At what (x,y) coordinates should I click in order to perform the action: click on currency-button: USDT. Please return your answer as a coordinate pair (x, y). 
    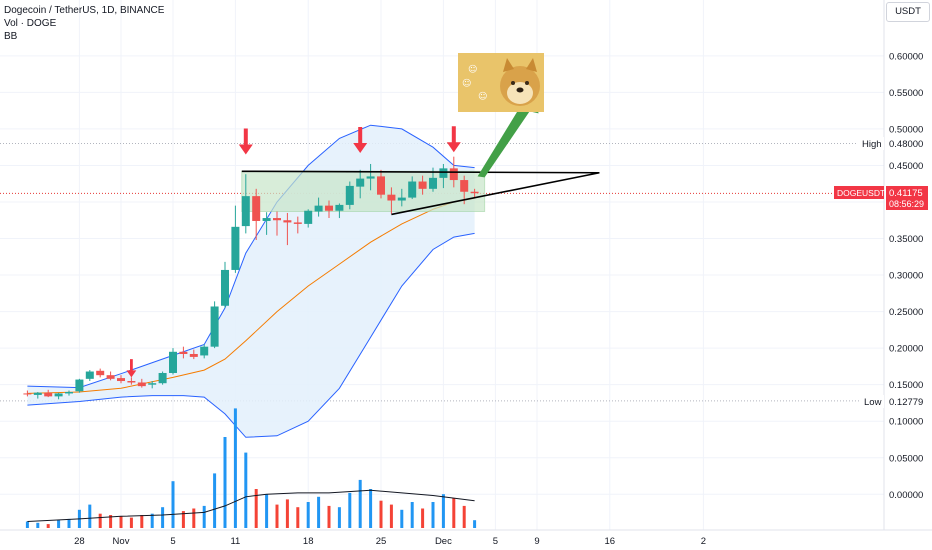
    Looking at the image, I should click on (908, 12).